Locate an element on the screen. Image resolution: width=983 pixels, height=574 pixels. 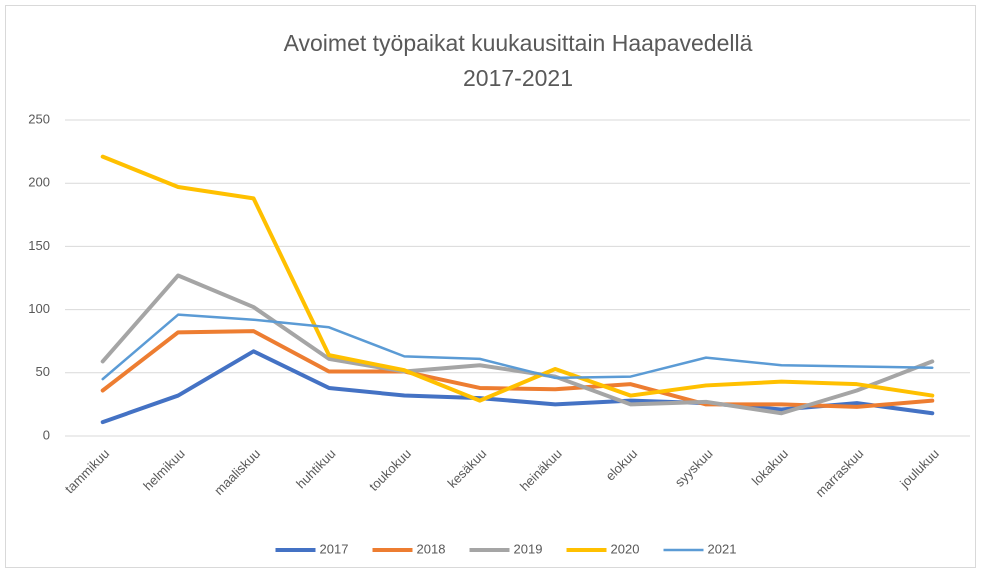
legend-label: 2018 is located at coordinates (431, 548).